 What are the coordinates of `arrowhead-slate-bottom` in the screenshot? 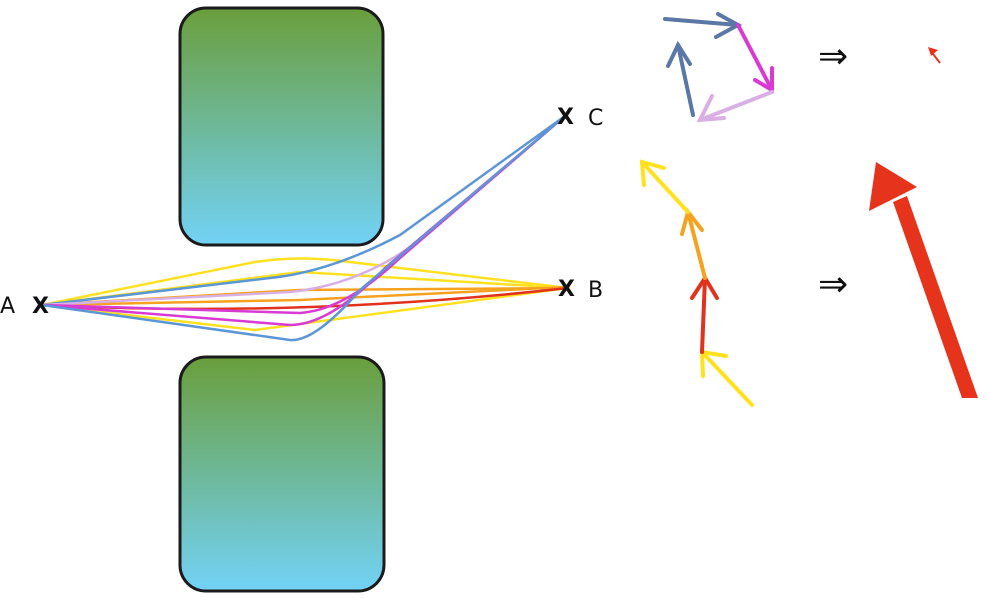 It's located at (679, 54).